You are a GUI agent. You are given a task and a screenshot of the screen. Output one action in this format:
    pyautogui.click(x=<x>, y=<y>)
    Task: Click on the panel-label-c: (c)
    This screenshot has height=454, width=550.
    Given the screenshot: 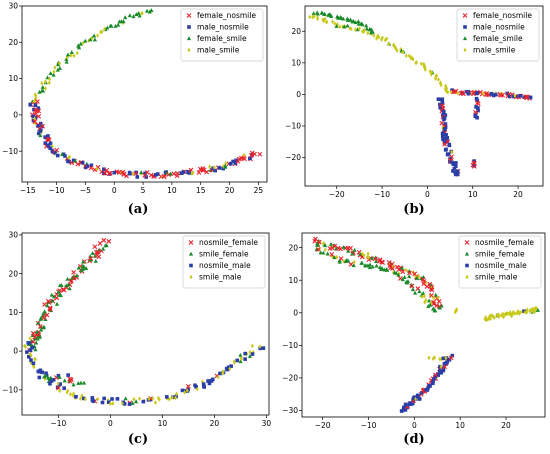 What is the action you would take?
    pyautogui.click(x=138, y=439)
    